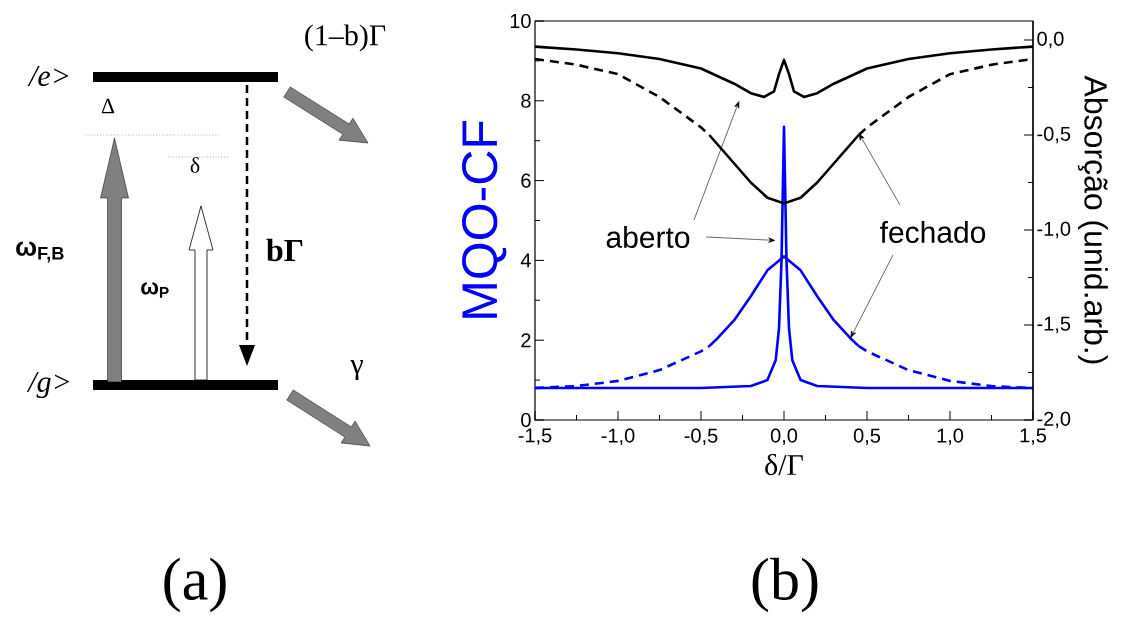 The width and height of the screenshot is (1141, 618). Describe the element at coordinates (526, 420) in the screenshot. I see `y-tick-label: 0` at that location.